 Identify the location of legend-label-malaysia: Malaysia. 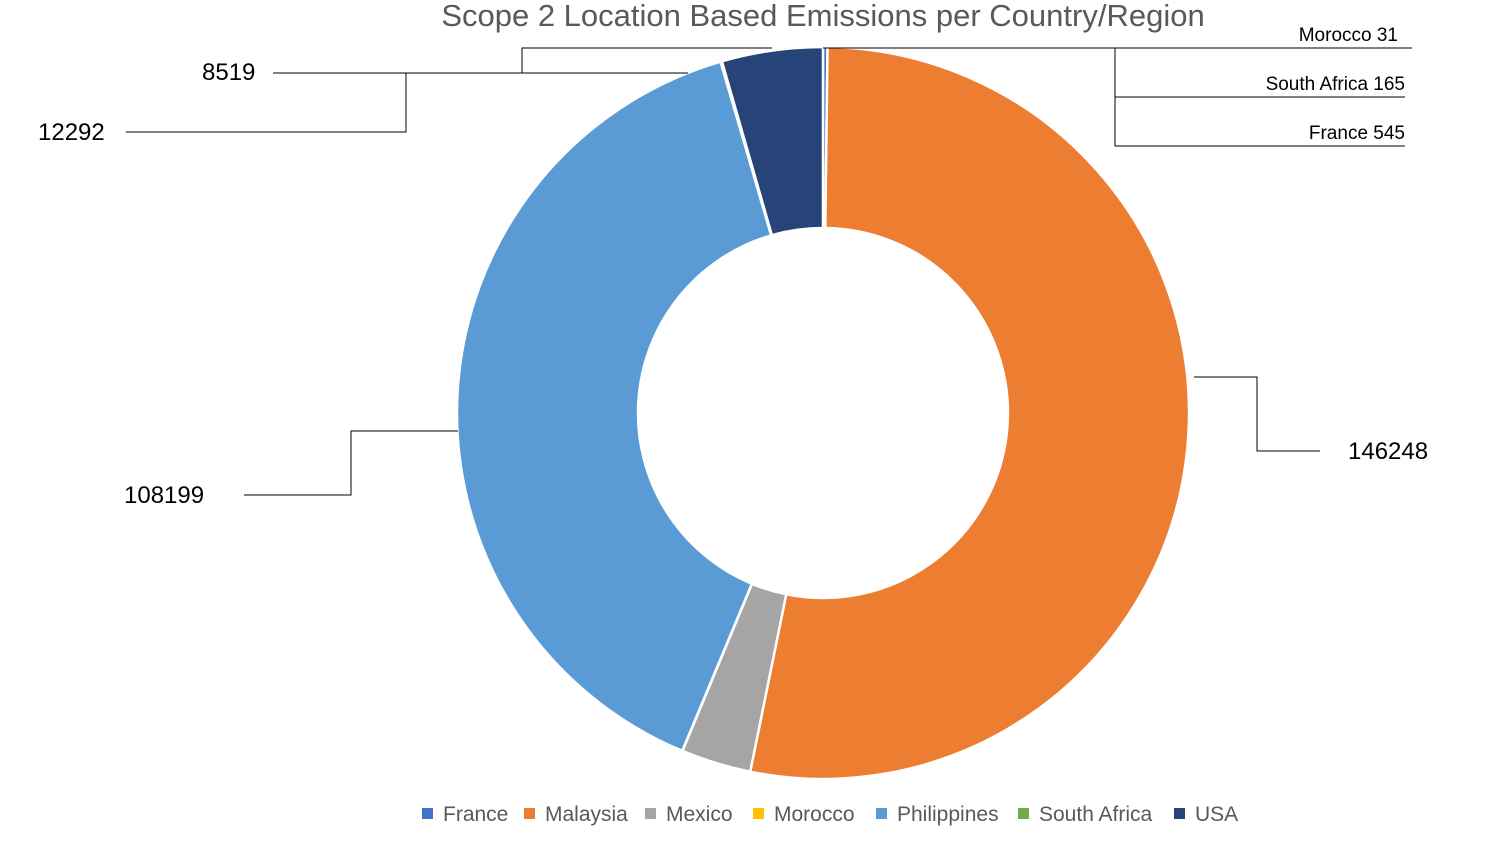
(586, 814).